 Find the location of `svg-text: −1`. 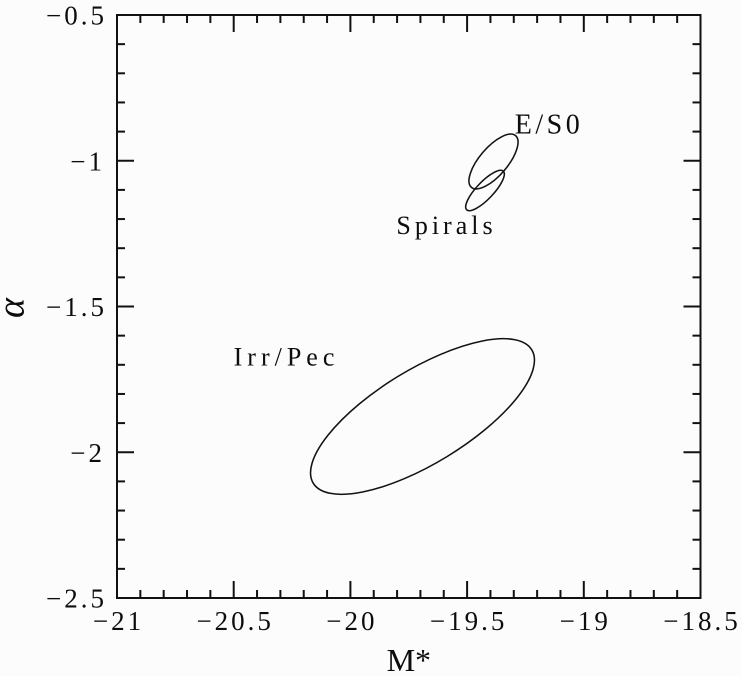

svg-text: −1 is located at coordinates (87, 161).